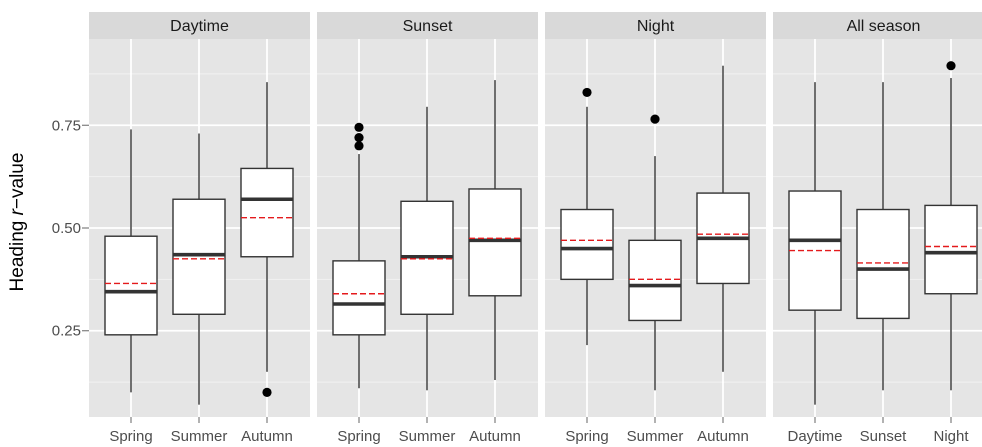 This screenshot has height=447, width=982. Describe the element at coordinates (951, 436) in the screenshot. I see `x-tick-label: Night` at that location.